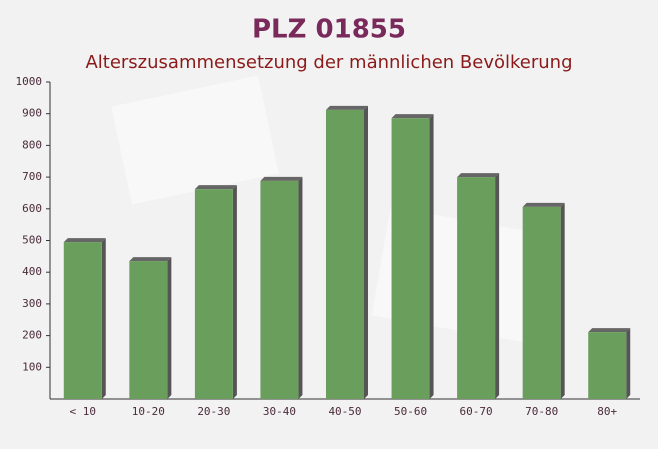 This screenshot has height=449, width=658. I want to click on x-tick-label: 20-30, so click(213, 411).